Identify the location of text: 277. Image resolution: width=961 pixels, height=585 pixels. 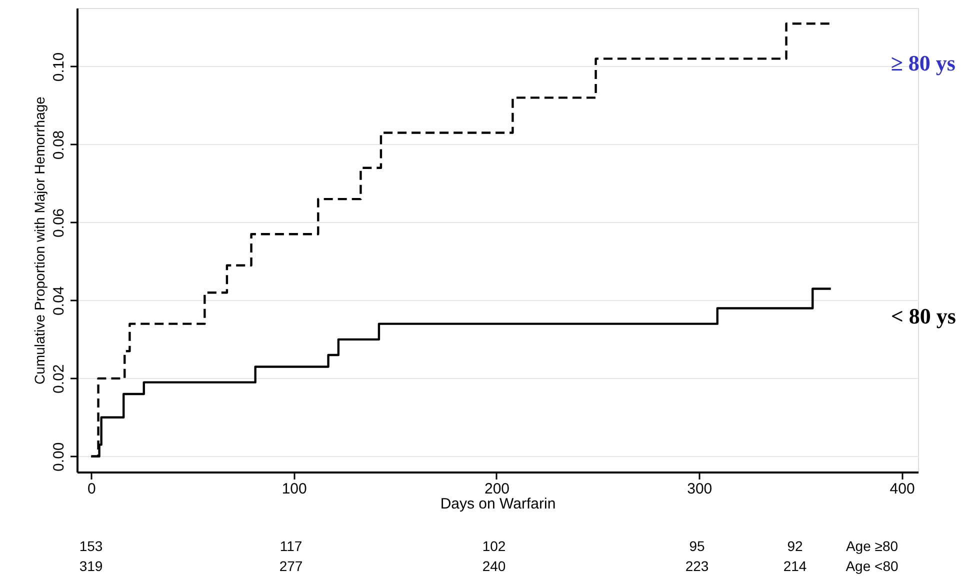
(291, 566).